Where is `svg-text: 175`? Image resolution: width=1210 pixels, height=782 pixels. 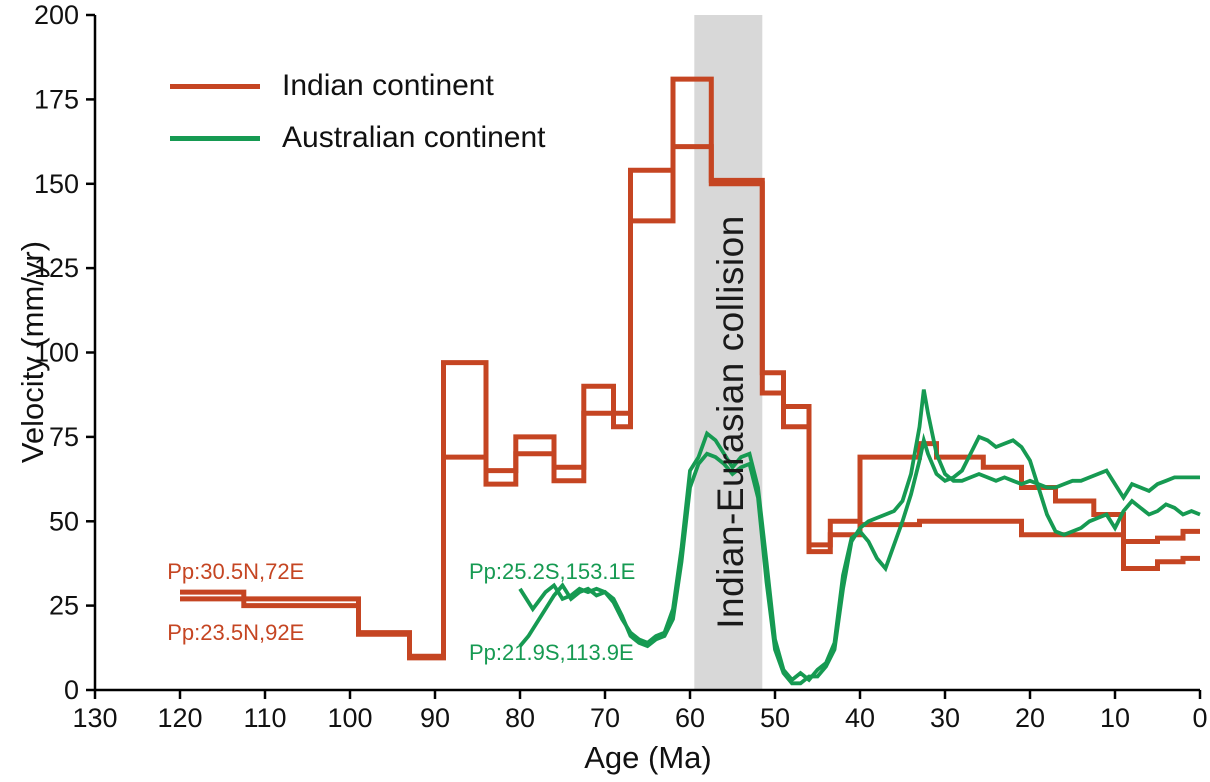
svg-text: 175 is located at coordinates (56, 99).